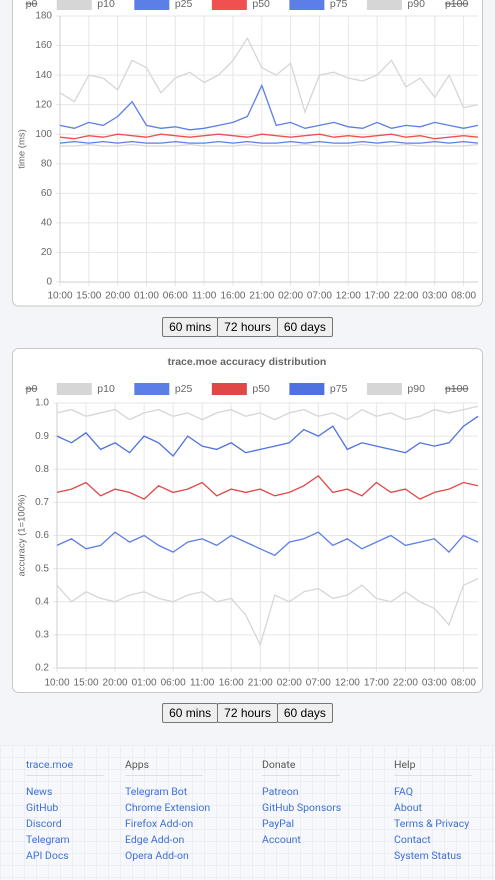  Describe the element at coordinates (412, 839) in the screenshot. I see `footer-link: Contact` at that location.